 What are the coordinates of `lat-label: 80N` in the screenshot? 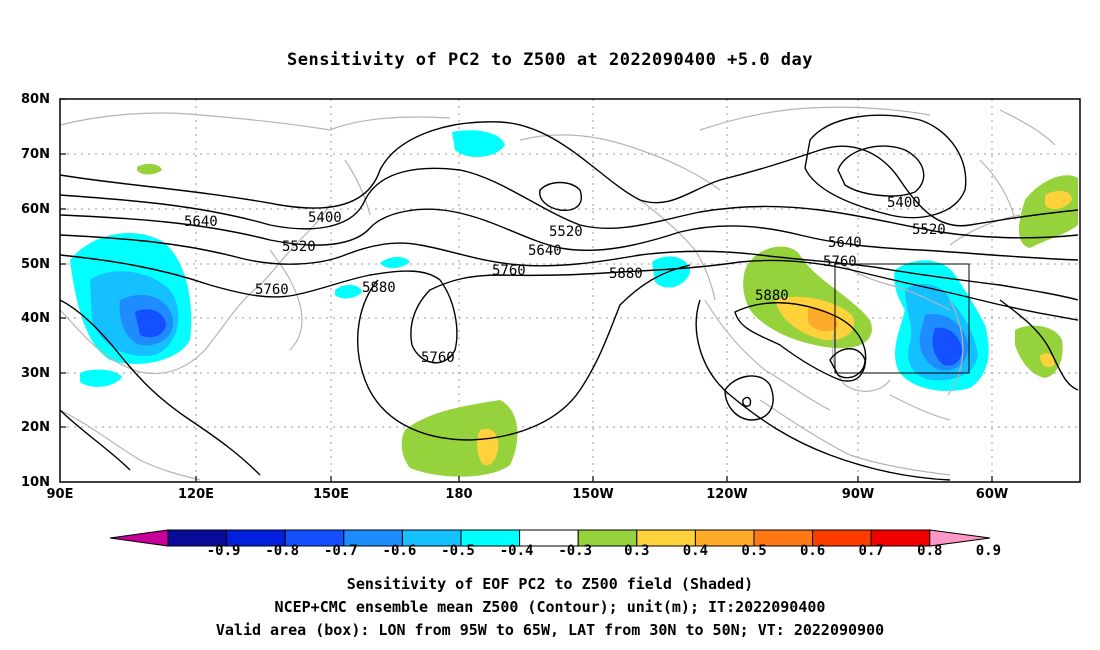 It's located at (35, 99).